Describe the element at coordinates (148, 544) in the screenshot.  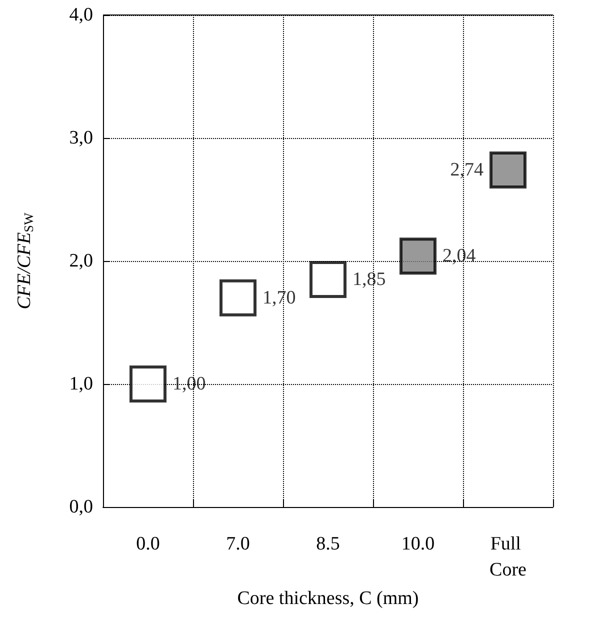
I see `x-tick-label: 0.0` at that location.